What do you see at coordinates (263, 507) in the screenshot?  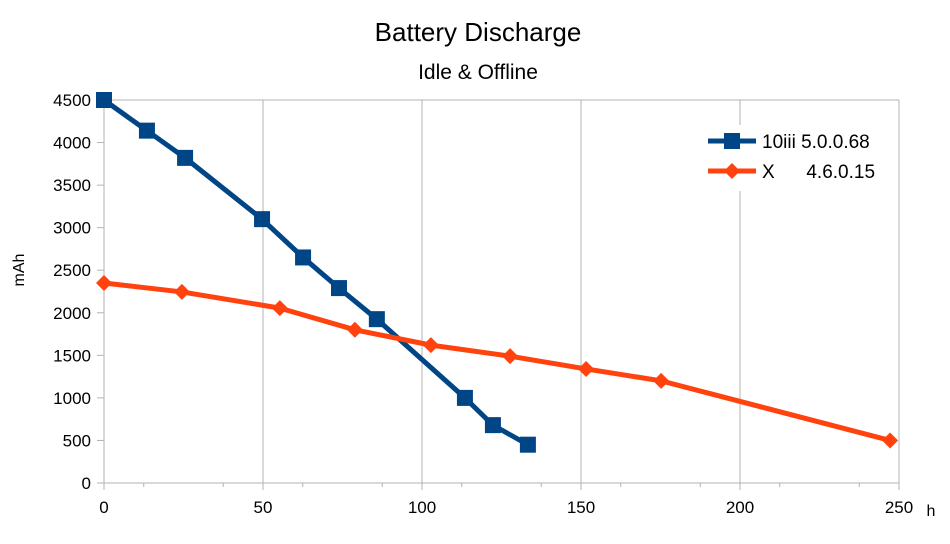 I see `x-tick-label: 50` at bounding box center [263, 507].